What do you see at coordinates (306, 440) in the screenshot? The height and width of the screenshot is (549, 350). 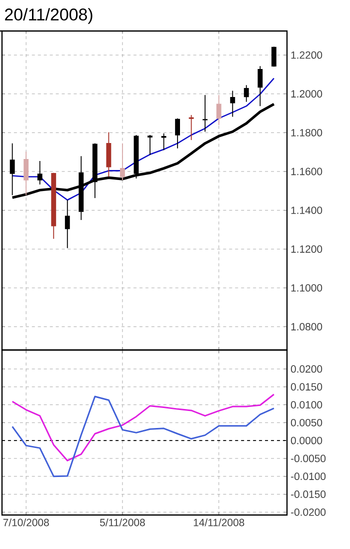 I see `y-tick-label: 0.0000` at bounding box center [306, 440].